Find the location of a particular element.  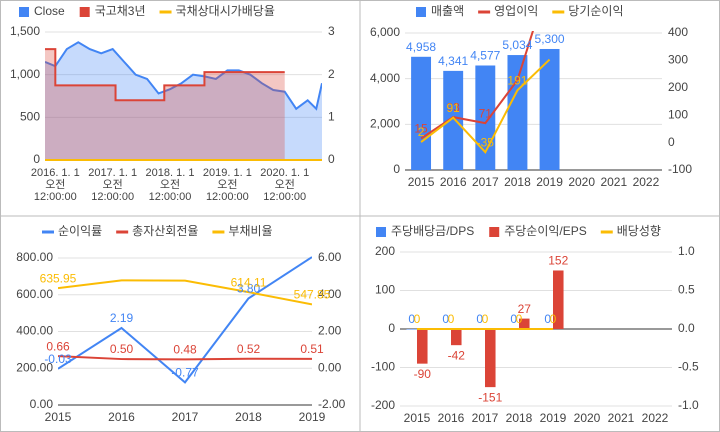

y-tick-label: 0.00 is located at coordinates (42, 404).